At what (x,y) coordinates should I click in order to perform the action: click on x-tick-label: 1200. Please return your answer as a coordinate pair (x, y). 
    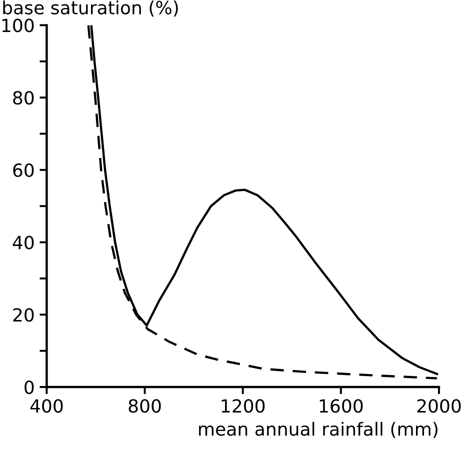
    Looking at the image, I should click on (243, 406).